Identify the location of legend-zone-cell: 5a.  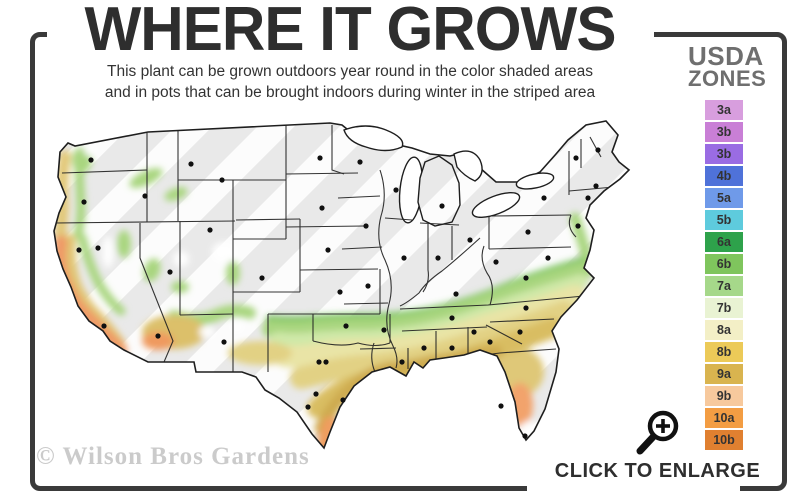
(724, 197).